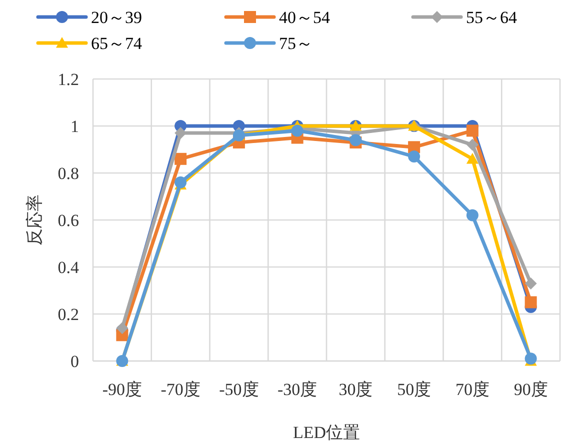 This screenshot has height=443, width=565. I want to click on legend-label: 65～74, so click(116, 43).